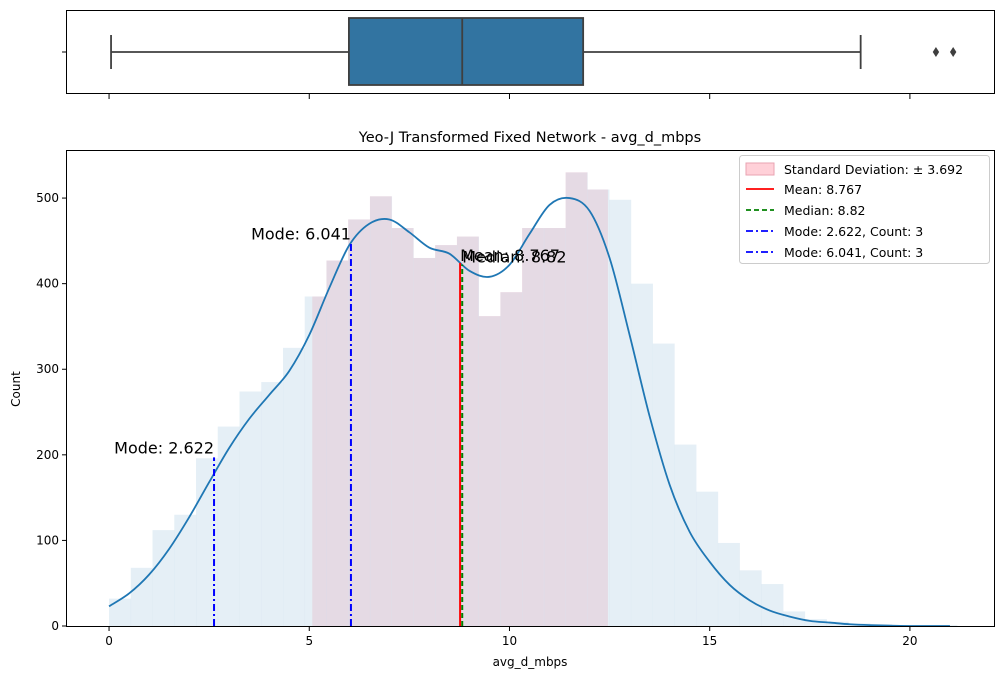 The image size is (1005, 679). I want to click on box-plot-panel, so click(528, 54).